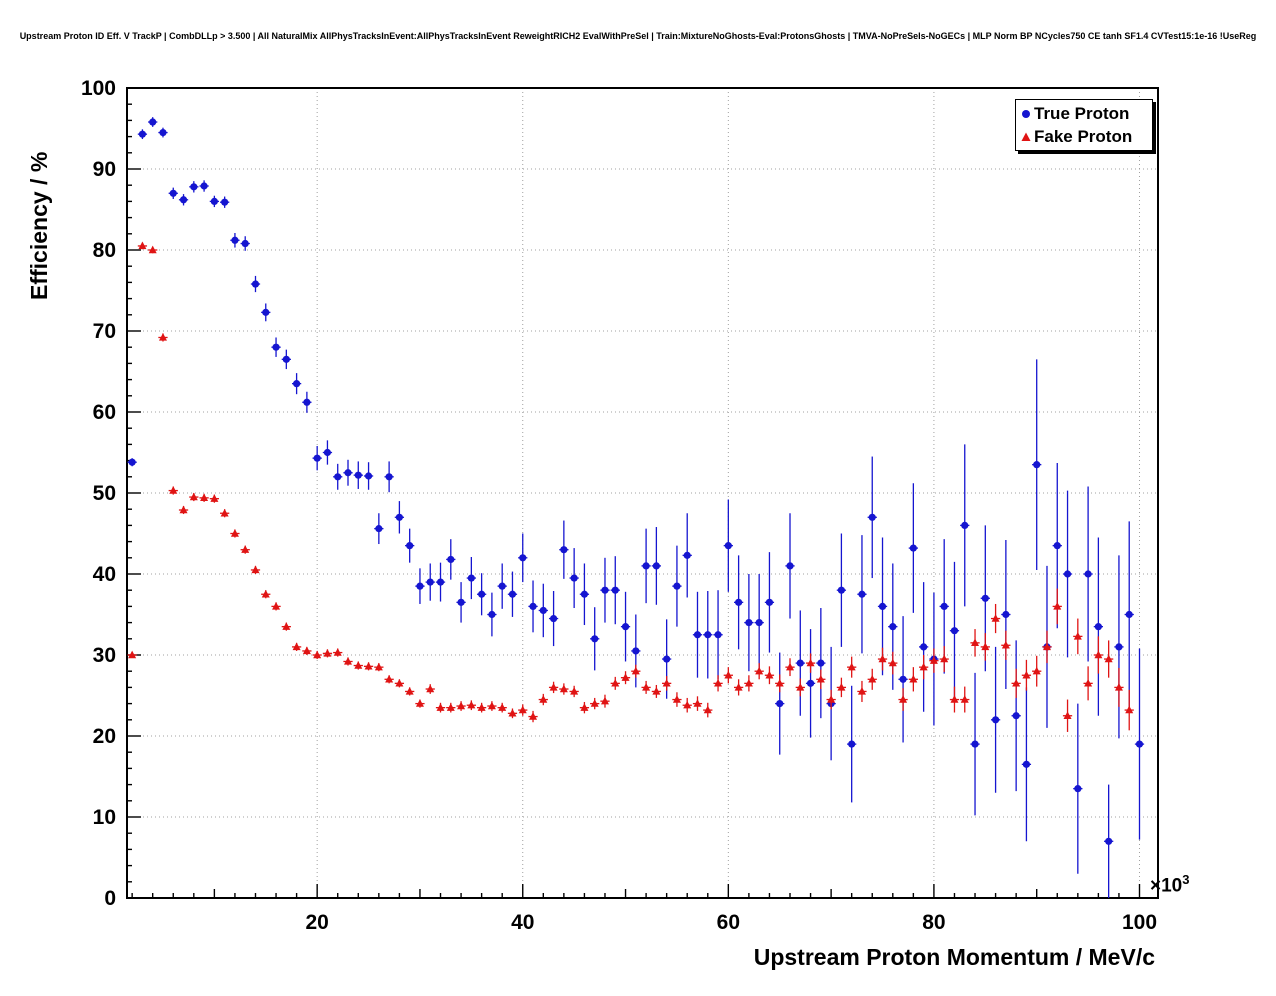  Describe the element at coordinates (1169, 884) in the screenshot. I see `x-axis-exponent: ×10³` at that location.